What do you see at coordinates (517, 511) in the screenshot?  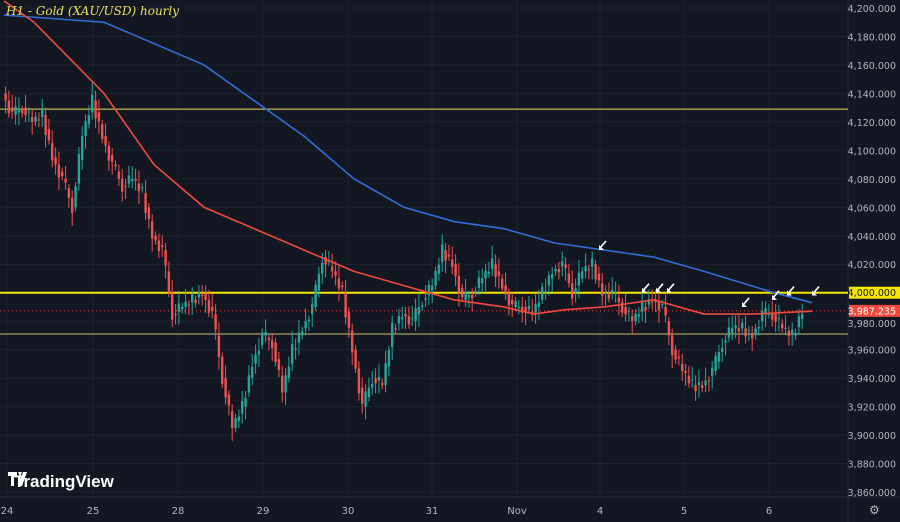 I see `x-tick-label: Nov` at bounding box center [517, 511].